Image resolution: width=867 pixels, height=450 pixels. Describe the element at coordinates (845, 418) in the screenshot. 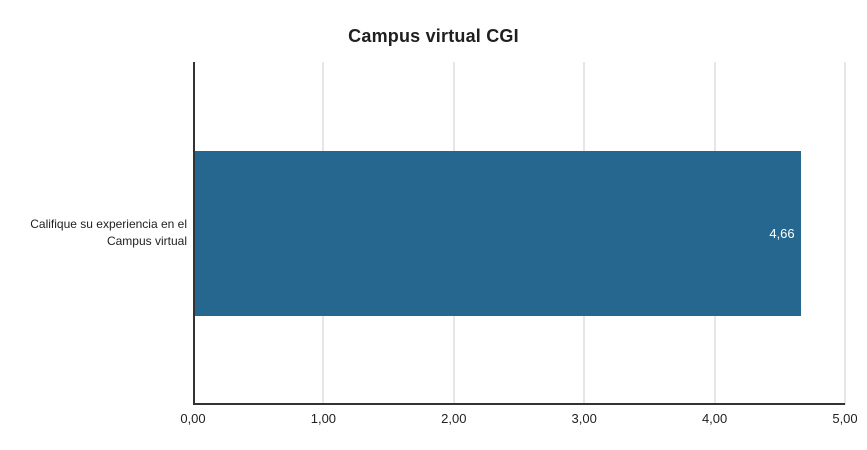

I see `x-tick-label: 5,00` at that location.